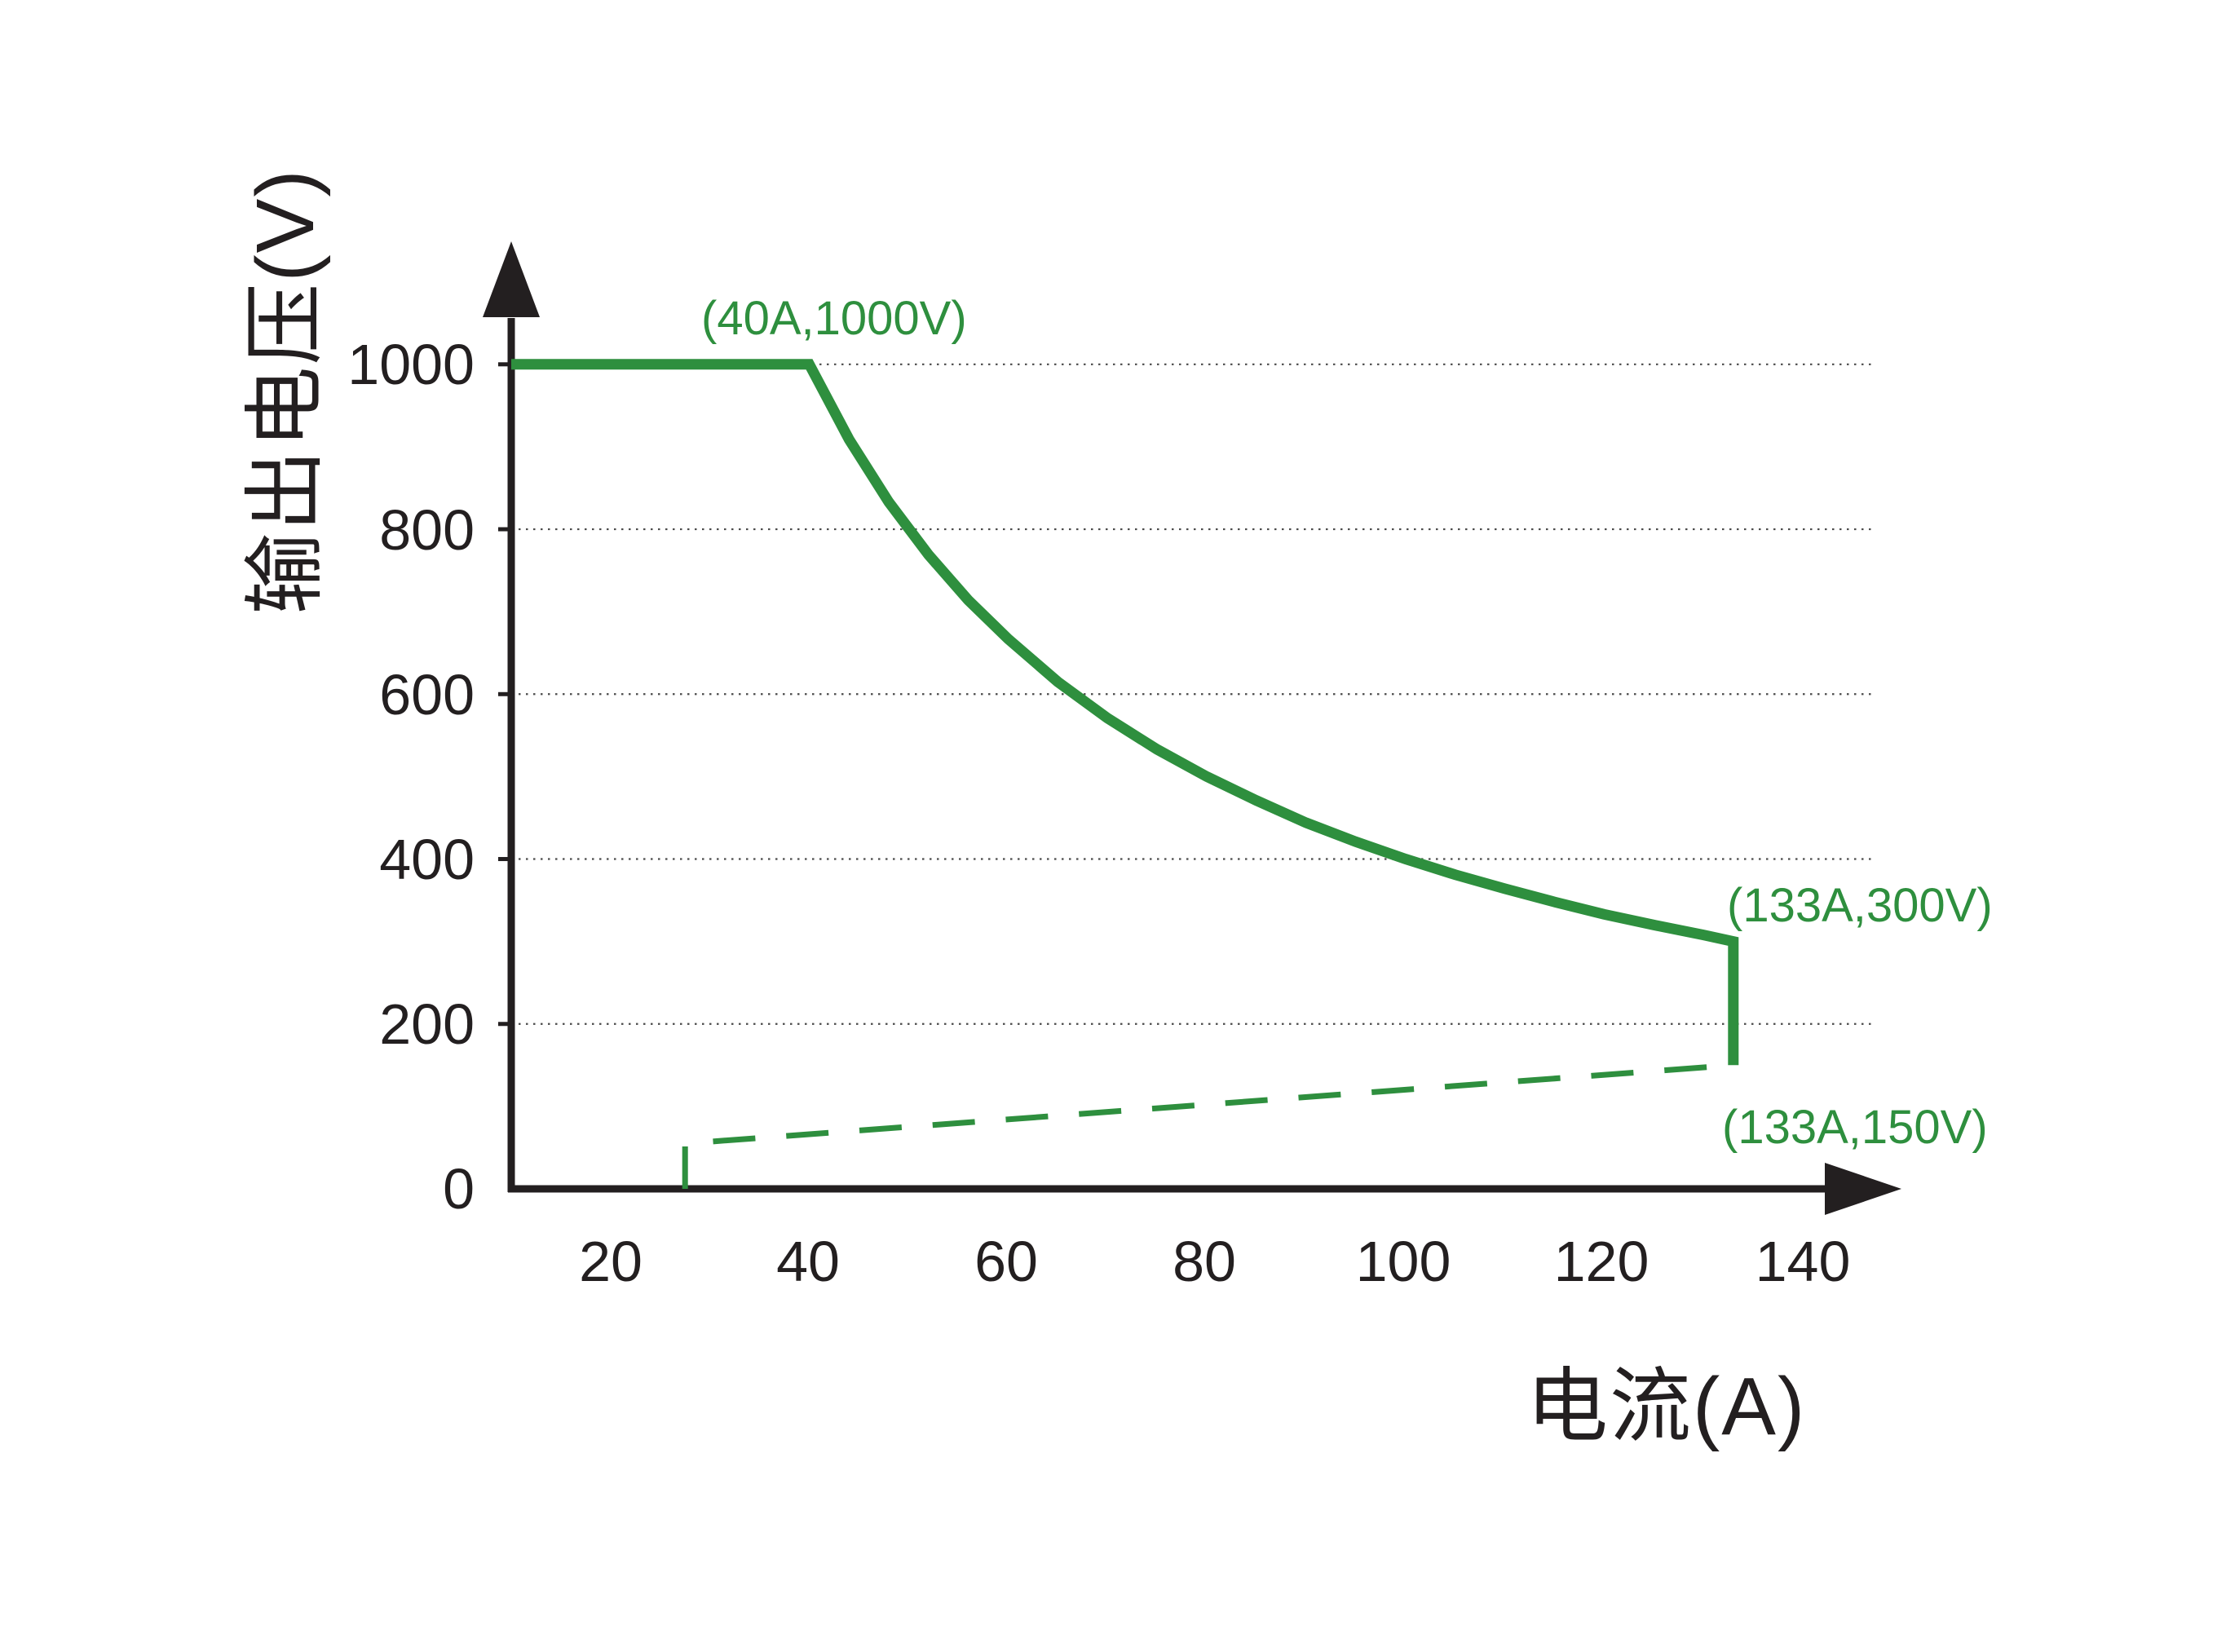  I want to click on x-tick-label-140: 140, so click(1803, 1262).